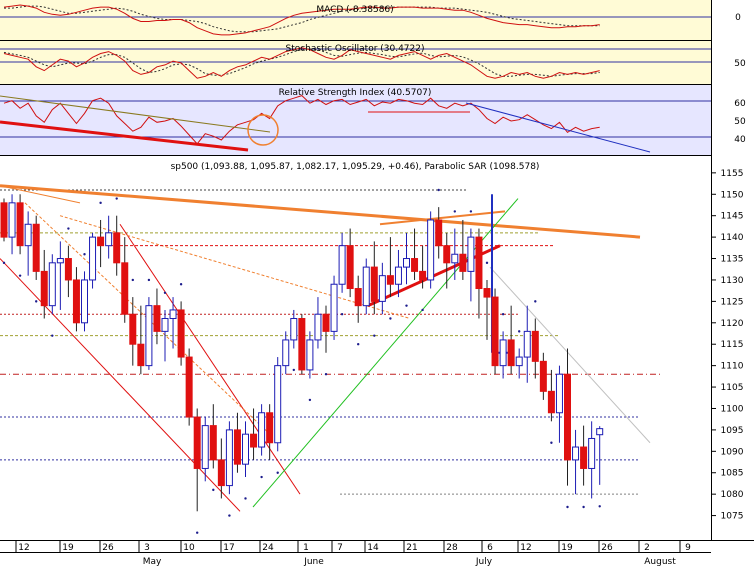  Describe the element at coordinates (68, 548) in the screenshot. I see `x-tick-label: 19` at that location.